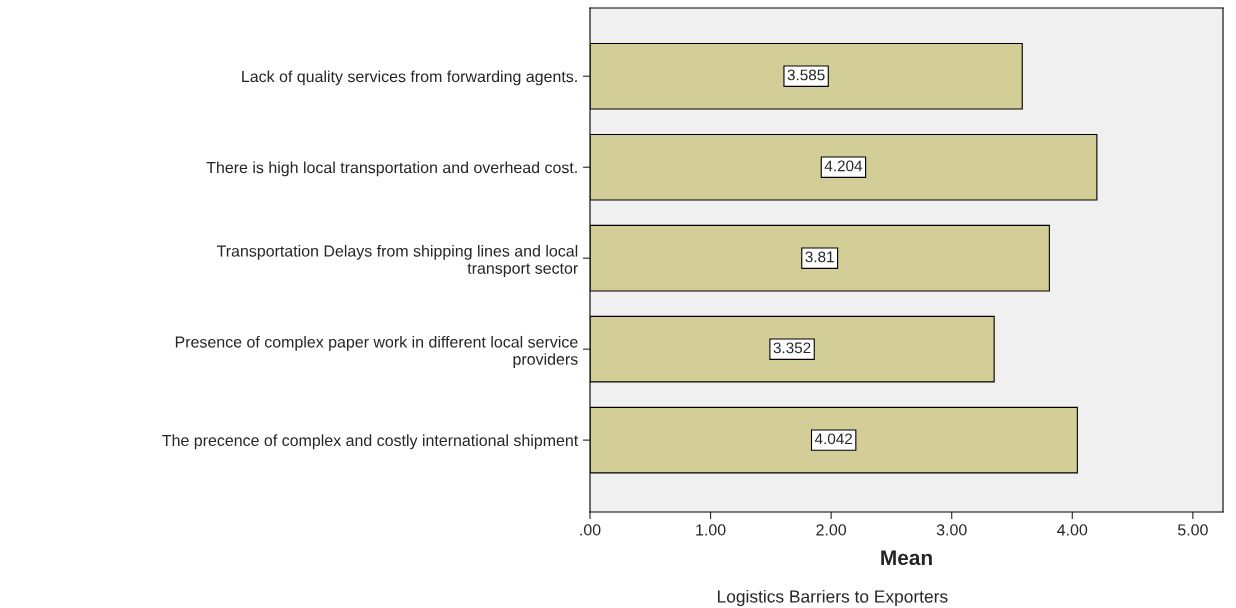 The image size is (1236, 608). I want to click on data-label: 3.81, so click(819, 257).